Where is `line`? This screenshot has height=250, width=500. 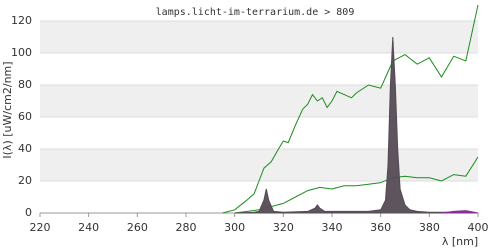
line is located at coordinates (356, 185).